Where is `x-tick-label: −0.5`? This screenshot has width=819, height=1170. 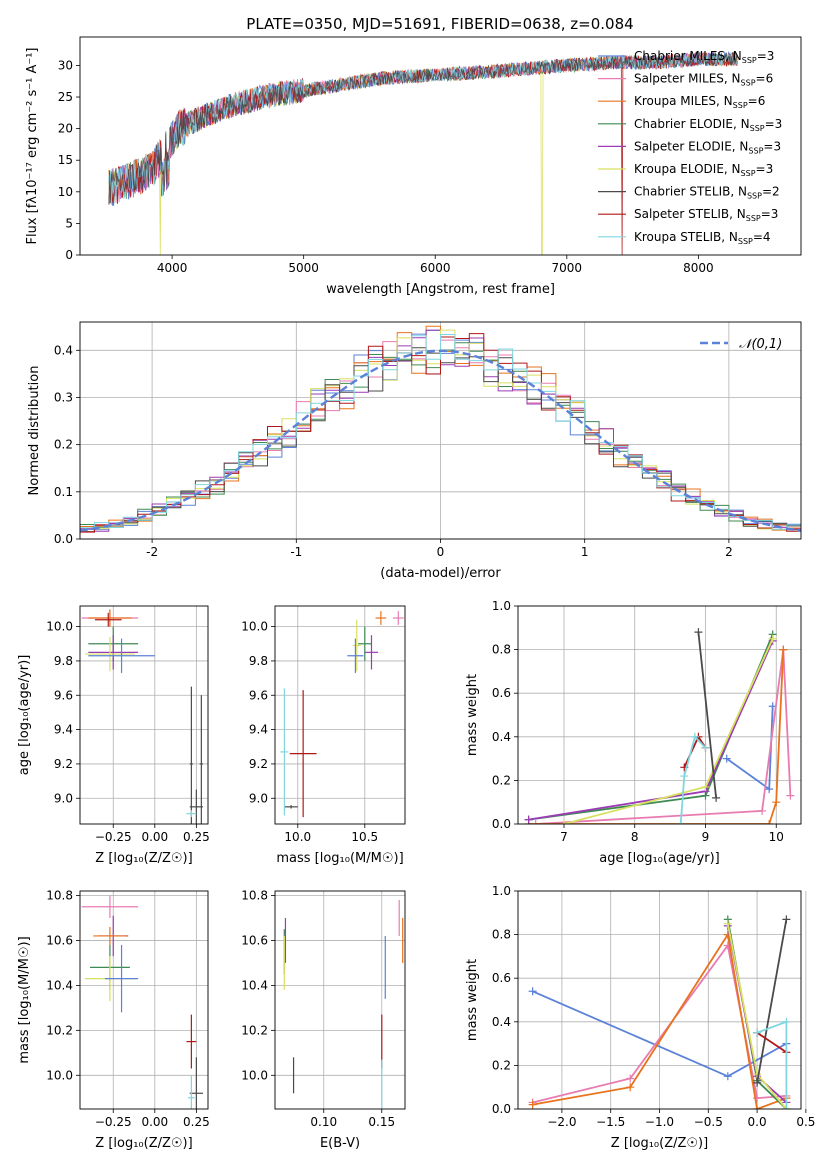
x-tick-label: −0.5 is located at coordinates (708, 1122).